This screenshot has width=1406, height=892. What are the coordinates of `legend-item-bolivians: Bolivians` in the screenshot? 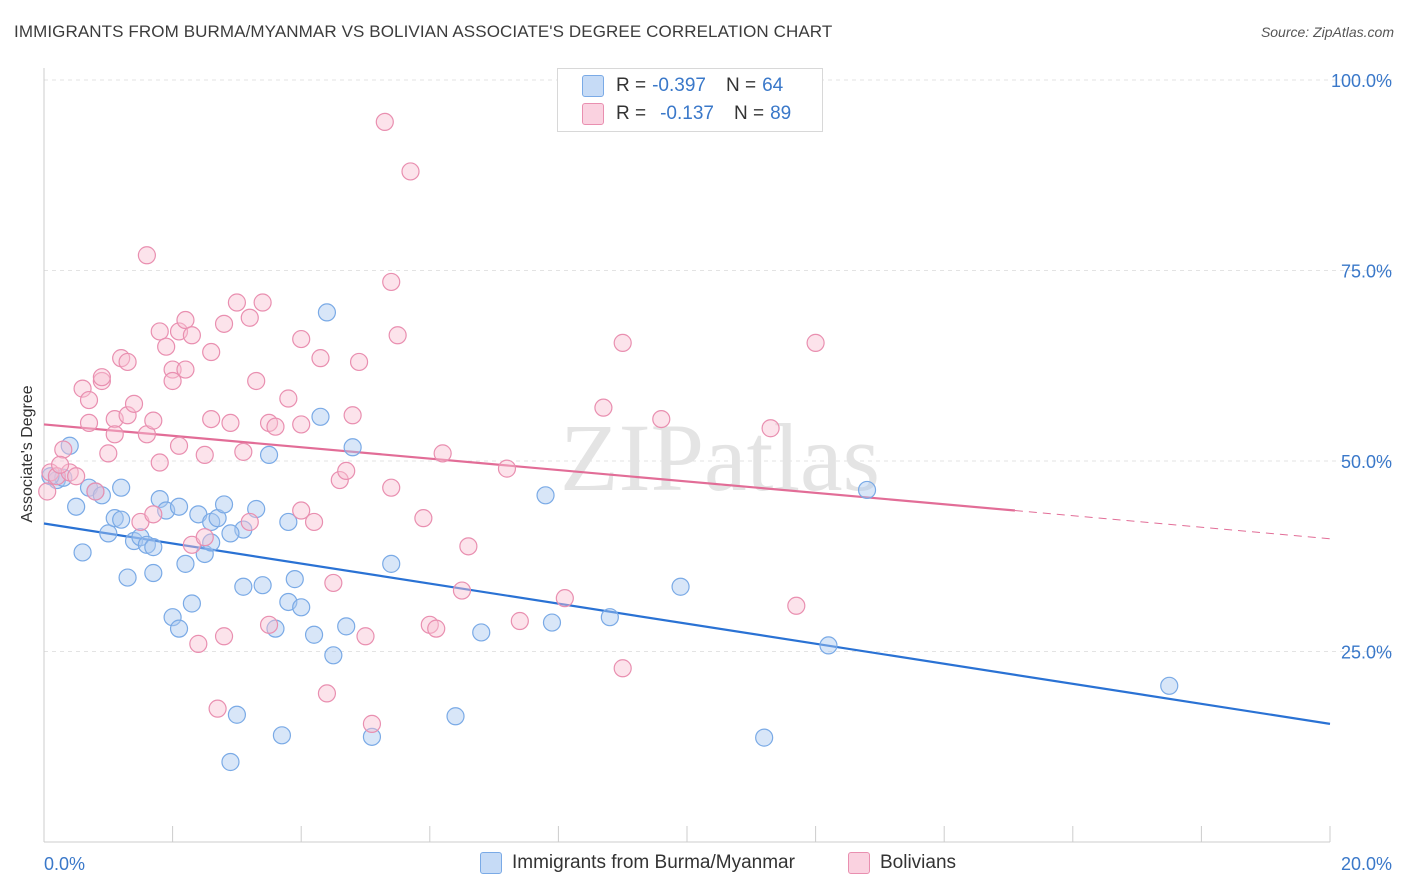 It's located at (902, 863).